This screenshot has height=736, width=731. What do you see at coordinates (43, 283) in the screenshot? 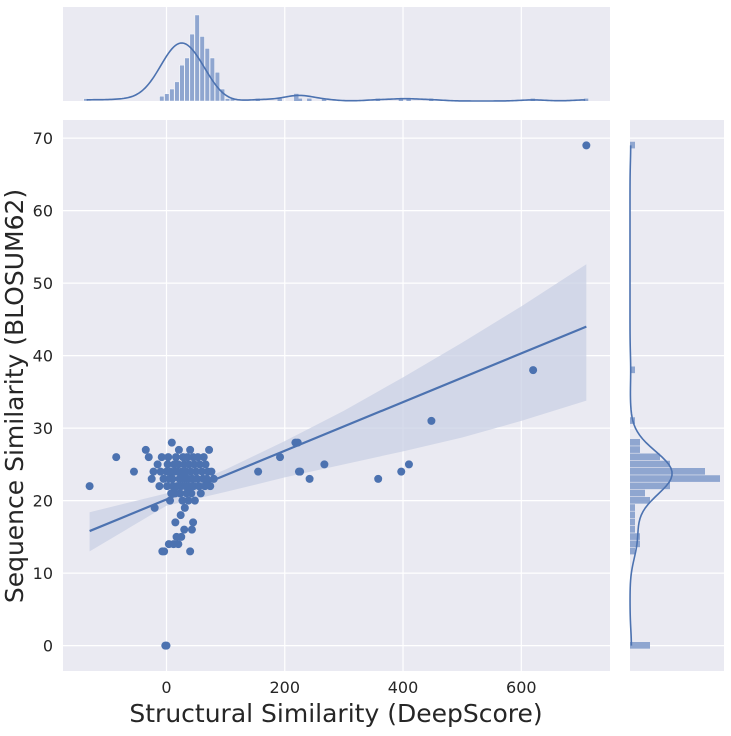
I see `y-tick-label: 50` at bounding box center [43, 283].